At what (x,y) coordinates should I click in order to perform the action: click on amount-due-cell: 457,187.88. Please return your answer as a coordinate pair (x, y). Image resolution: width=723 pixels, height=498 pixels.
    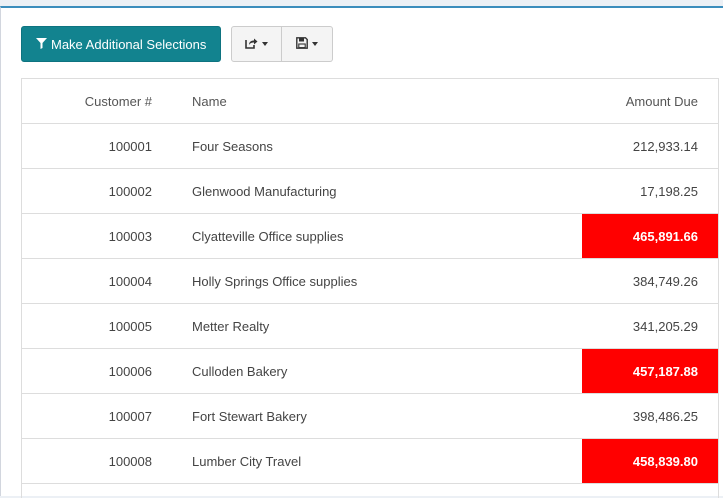
    Looking at the image, I should click on (650, 371).